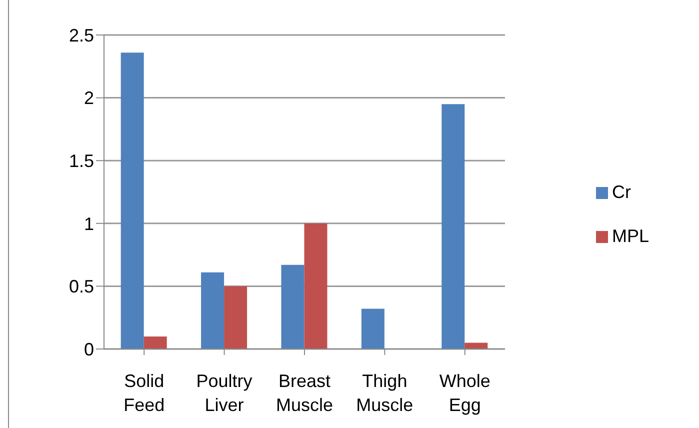 The image size is (699, 428). What do you see at coordinates (630, 236) in the screenshot?
I see `legend-label: MPL` at bounding box center [630, 236].